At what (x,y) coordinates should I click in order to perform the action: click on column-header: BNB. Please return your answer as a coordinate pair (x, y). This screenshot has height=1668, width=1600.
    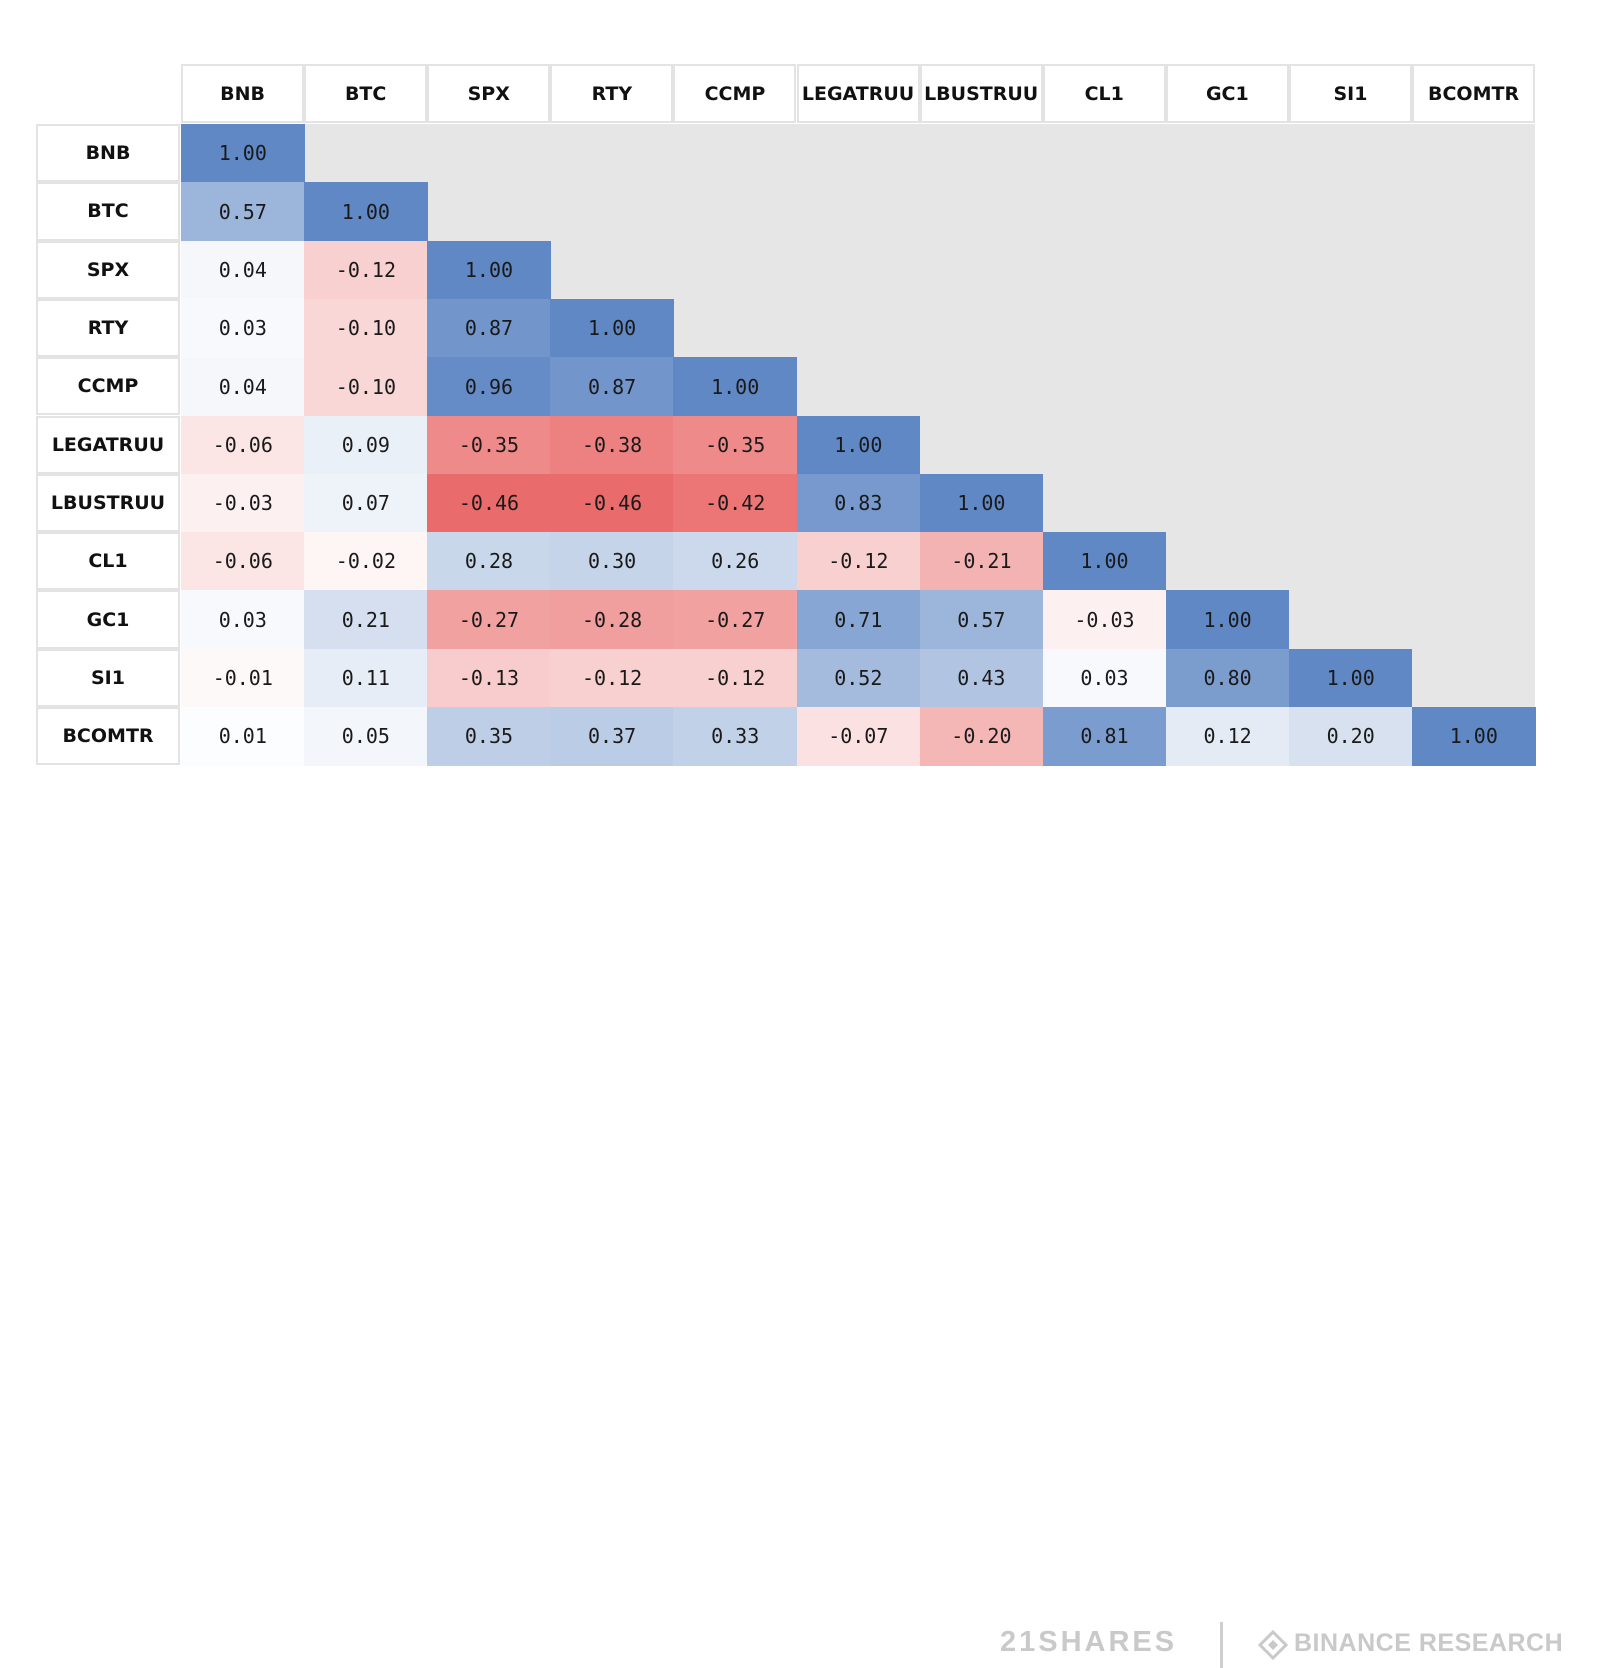
    Looking at the image, I should click on (243, 93).